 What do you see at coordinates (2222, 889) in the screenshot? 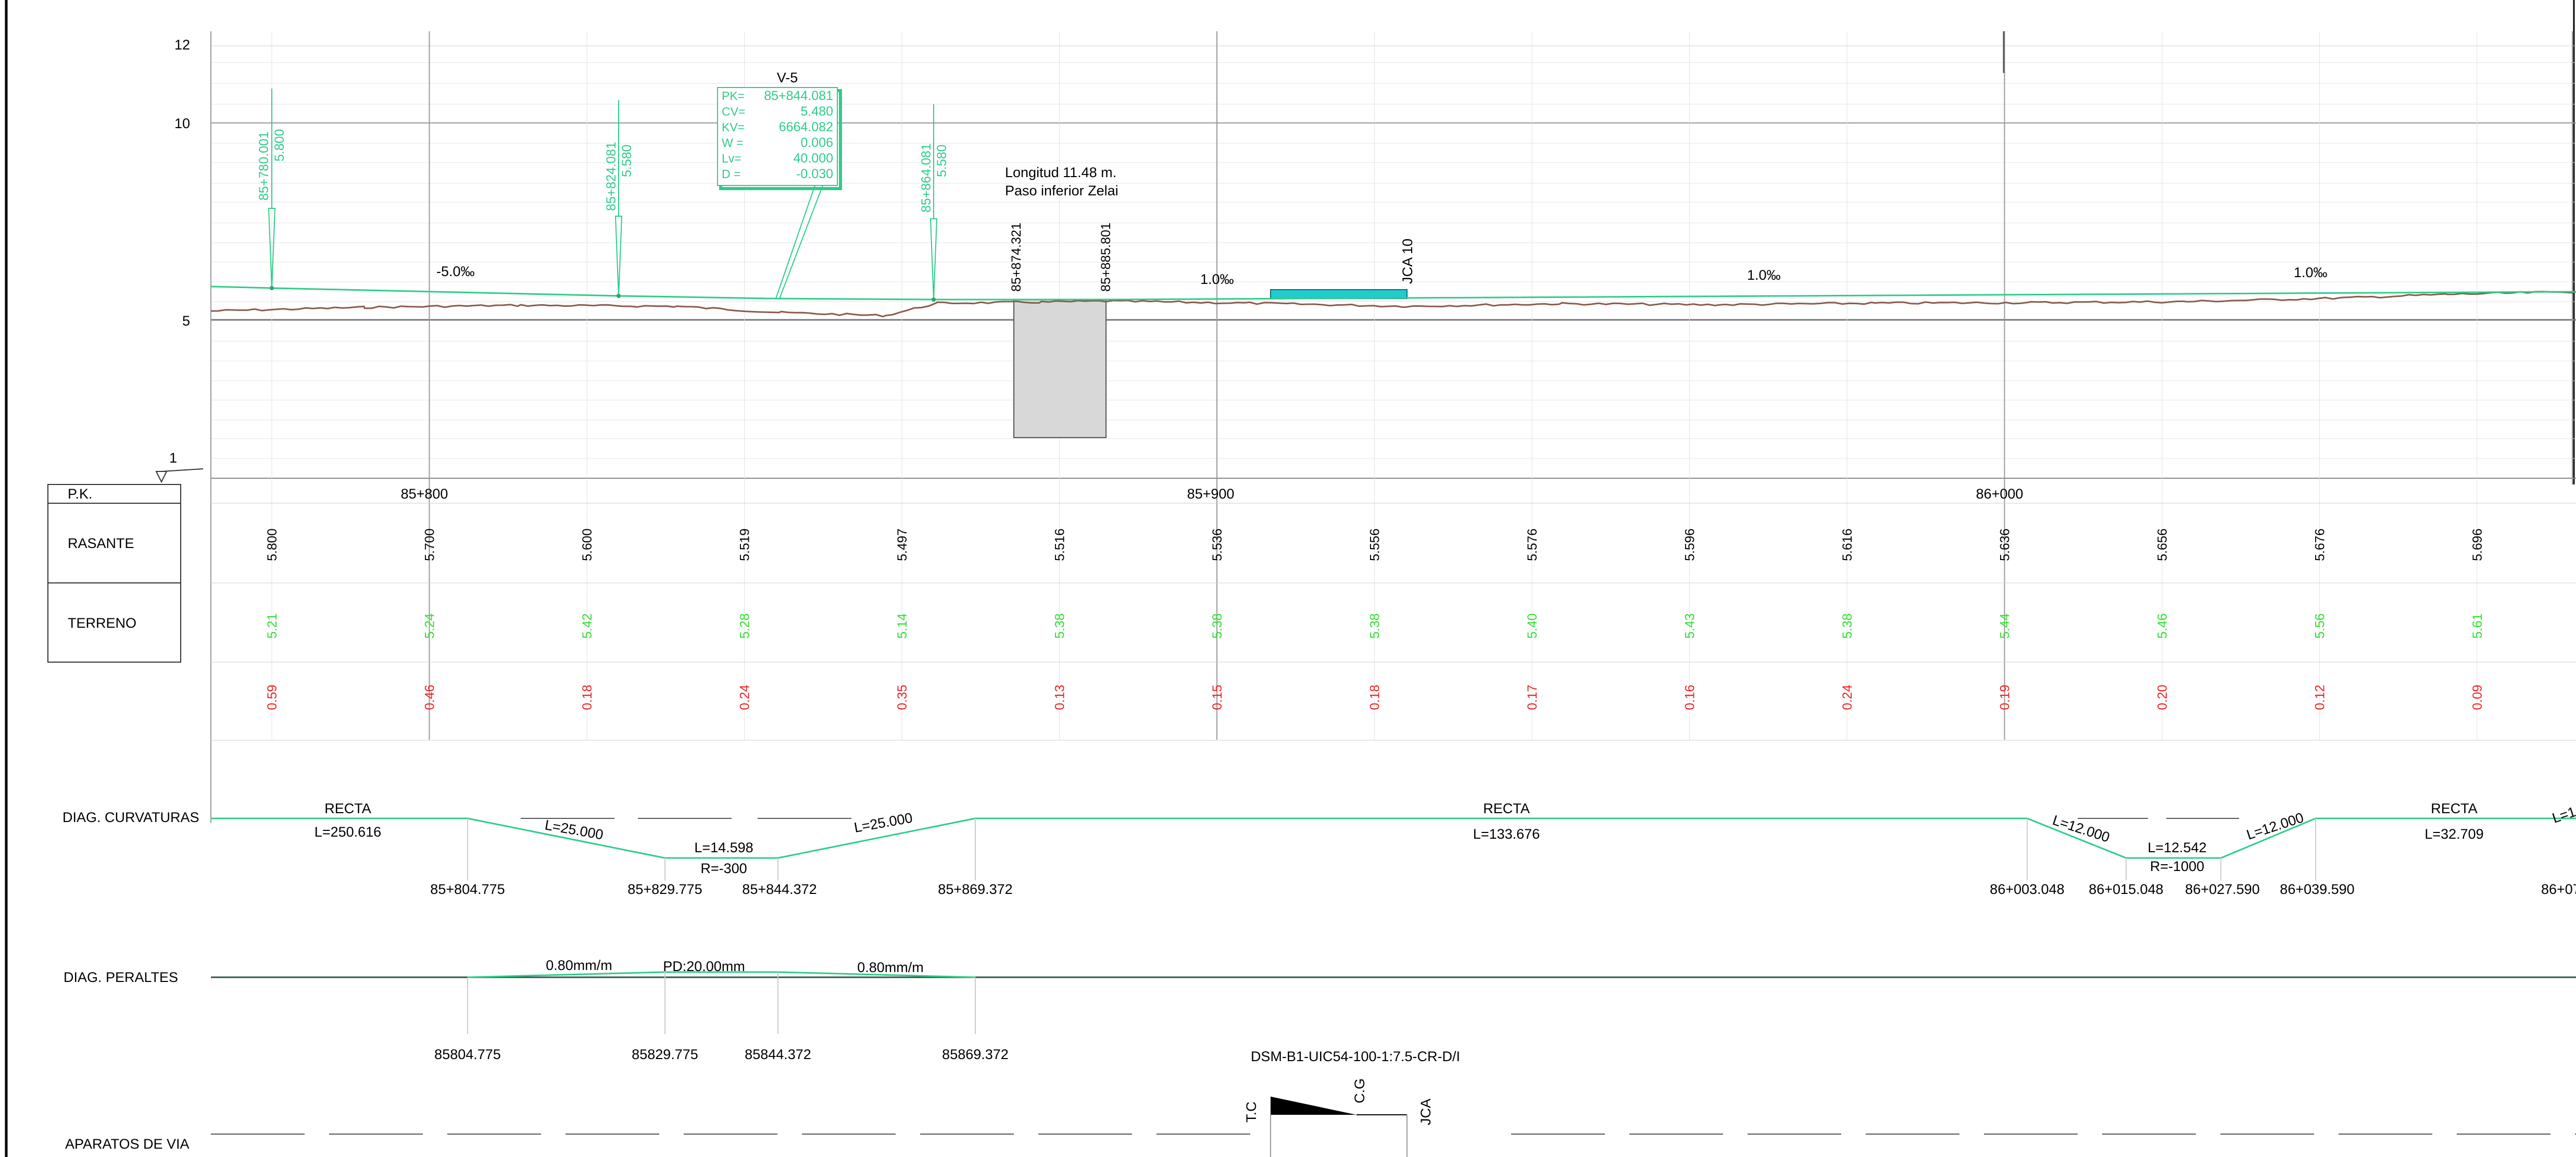
I see `curv-pk-6: 86+027.590` at bounding box center [2222, 889].